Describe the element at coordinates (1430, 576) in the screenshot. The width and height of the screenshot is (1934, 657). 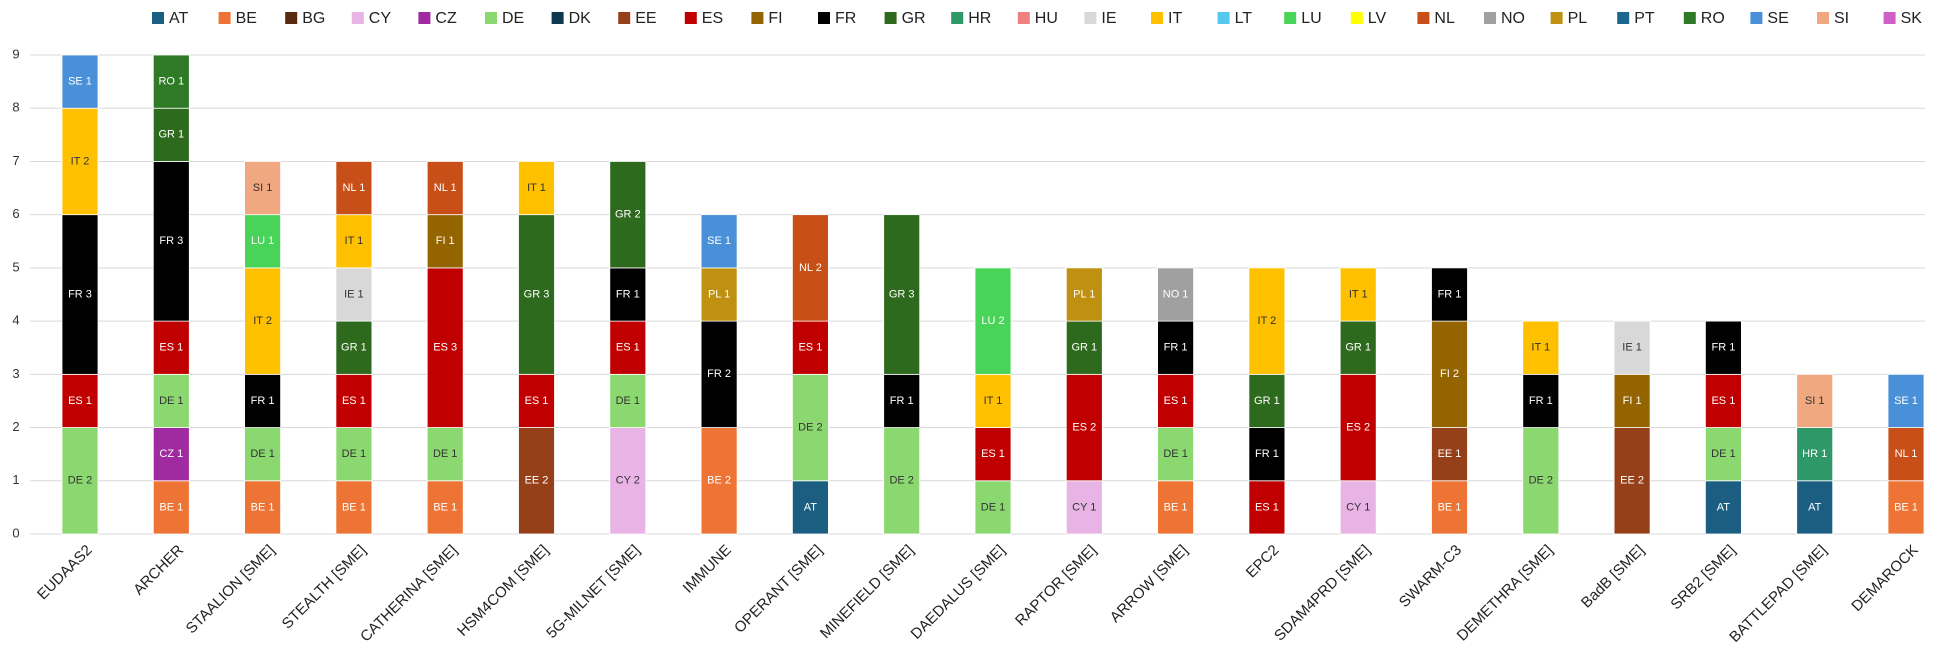
I see `x-tick-label: SWARM-C3` at that location.